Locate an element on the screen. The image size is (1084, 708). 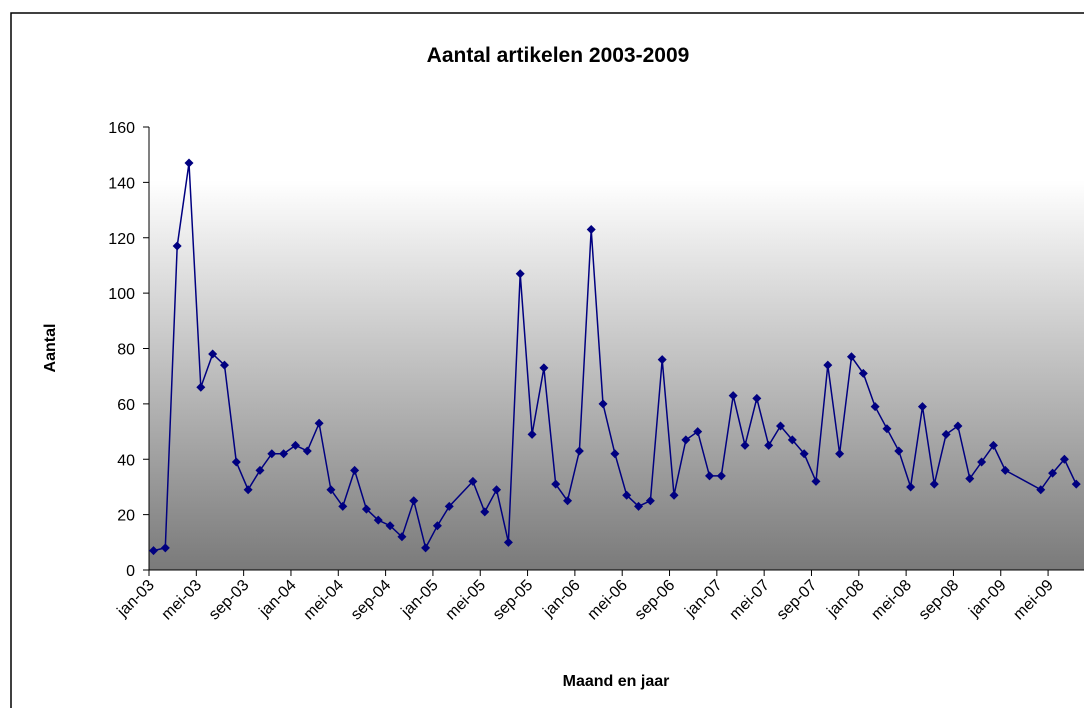
y-tick-label: 60 is located at coordinates (126, 405).